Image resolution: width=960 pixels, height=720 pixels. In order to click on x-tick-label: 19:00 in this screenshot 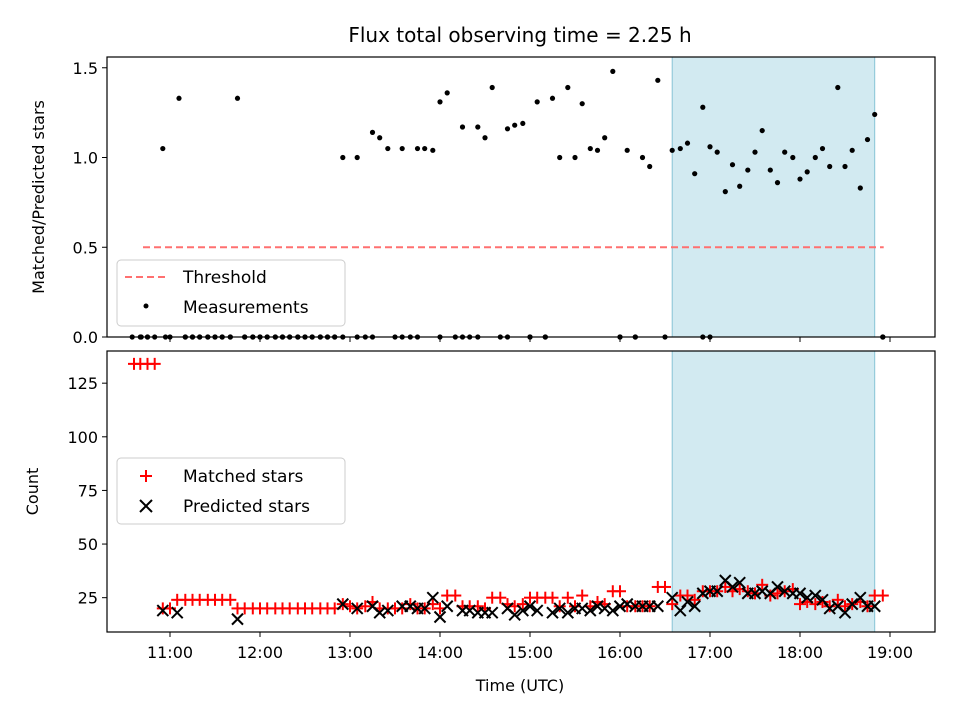, I will do `click(890, 652)`.